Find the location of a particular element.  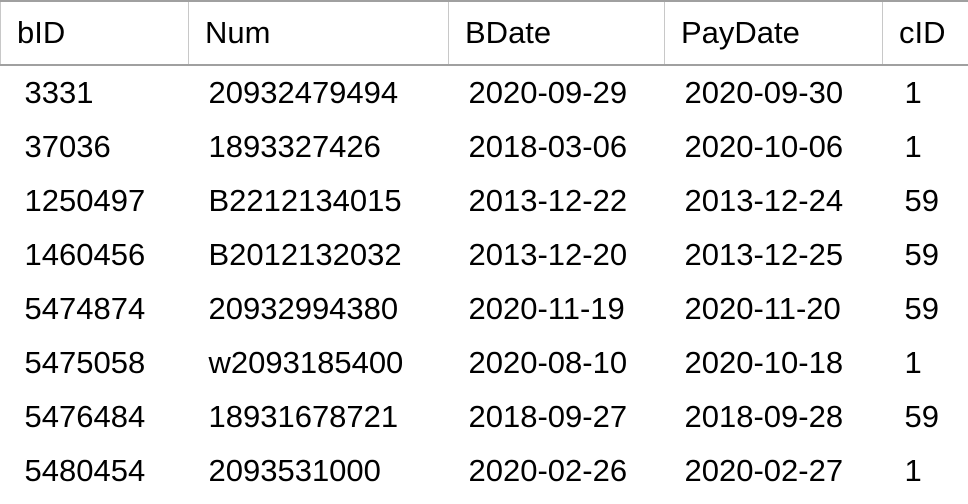

cell-paydate: 2013-12-25 is located at coordinates (773, 255).